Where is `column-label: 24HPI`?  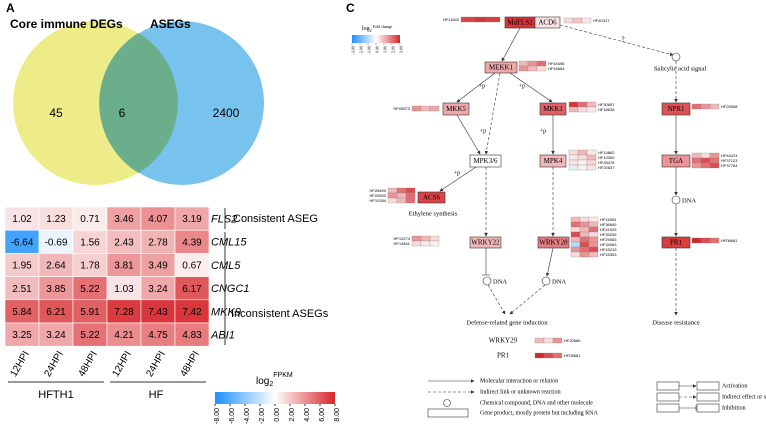
column-label: 24HPI is located at coordinates (53, 364).